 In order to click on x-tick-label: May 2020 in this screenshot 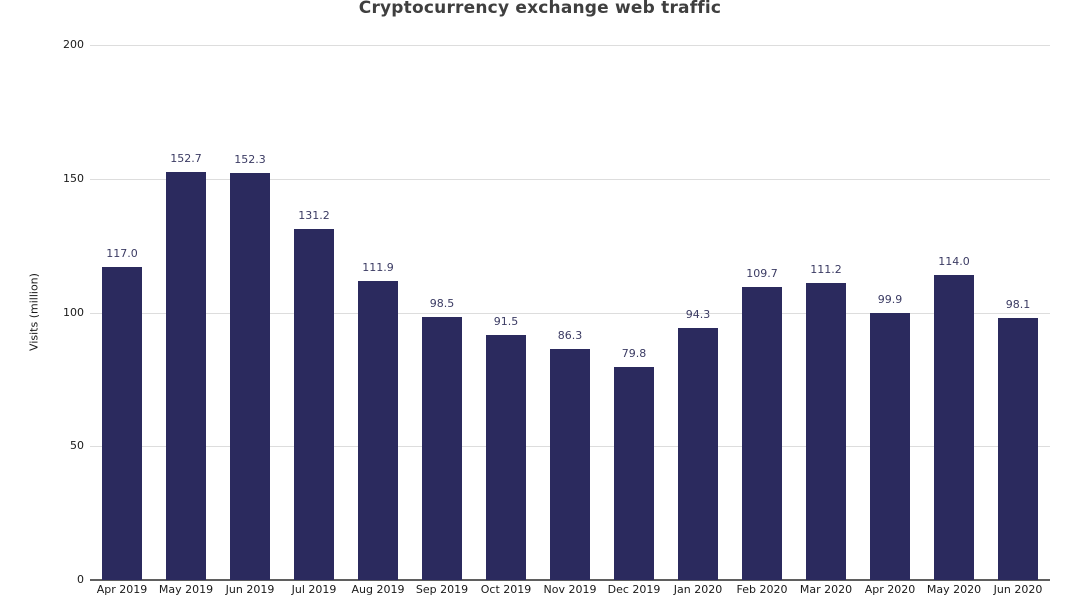, I will do `click(954, 589)`.